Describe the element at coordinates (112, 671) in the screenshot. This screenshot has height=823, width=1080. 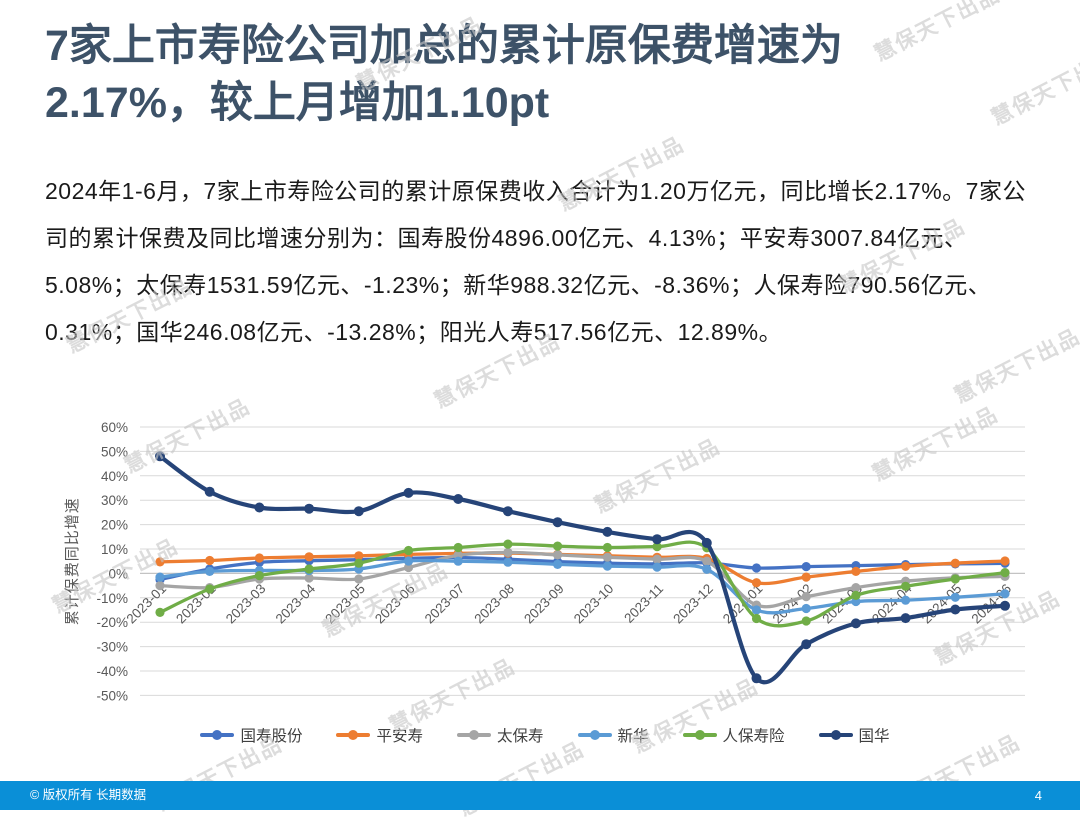
I see `y-tick-label: -40%` at that location.